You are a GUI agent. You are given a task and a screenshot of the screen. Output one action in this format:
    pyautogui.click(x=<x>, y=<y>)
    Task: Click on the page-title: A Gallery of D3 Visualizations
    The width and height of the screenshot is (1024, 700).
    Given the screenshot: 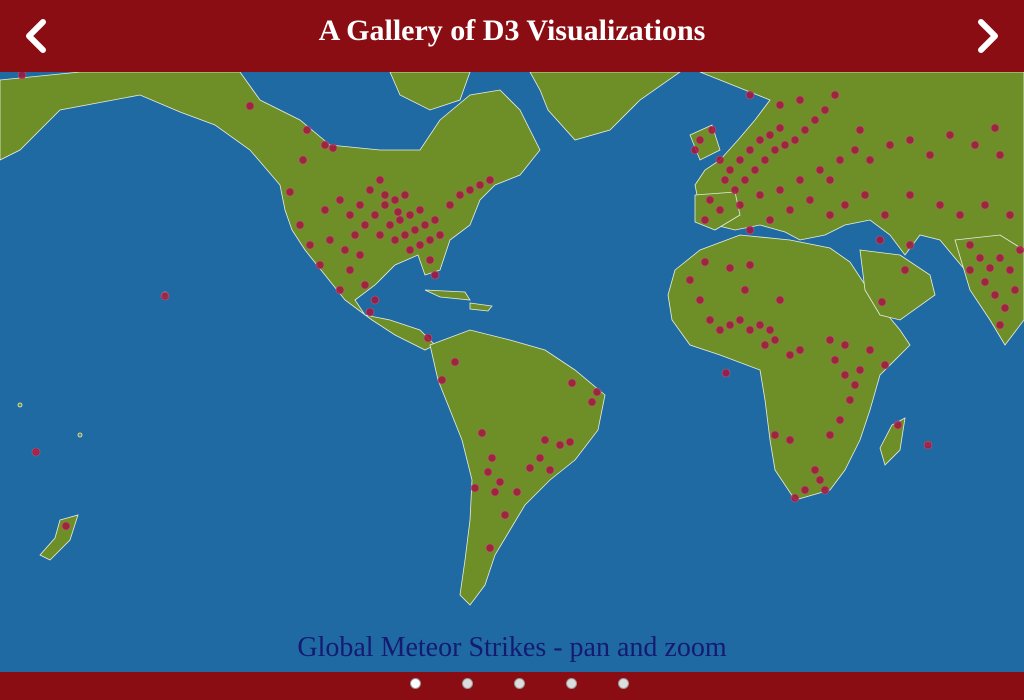 What is the action you would take?
    pyautogui.click(x=512, y=30)
    